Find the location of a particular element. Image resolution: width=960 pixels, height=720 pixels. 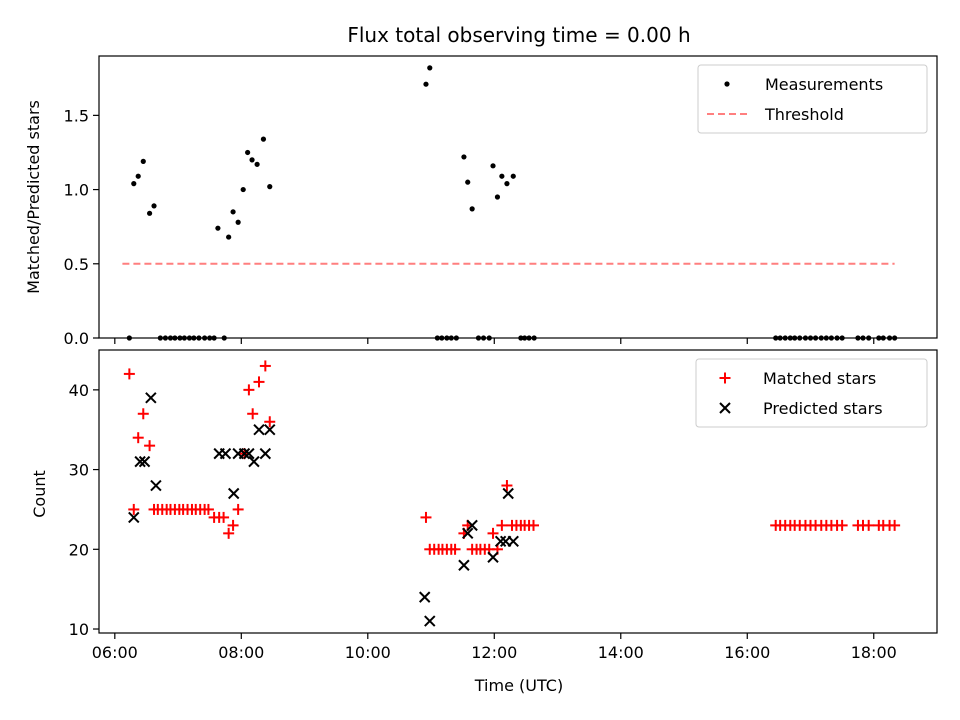

series-predicted-stars is located at coordinates (323, 509).